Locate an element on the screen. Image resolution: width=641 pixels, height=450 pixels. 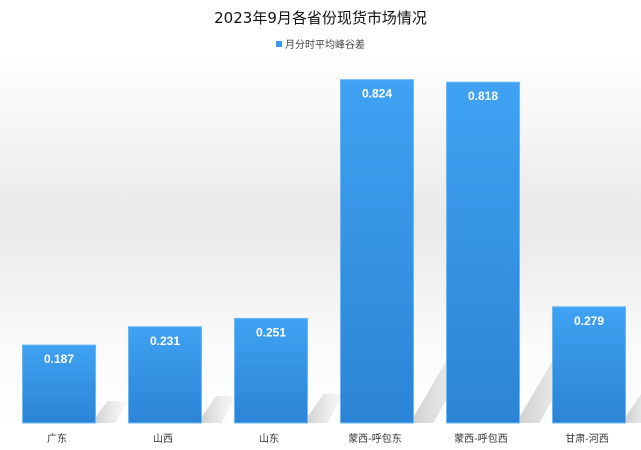
legend-swatch is located at coordinates (279, 44).